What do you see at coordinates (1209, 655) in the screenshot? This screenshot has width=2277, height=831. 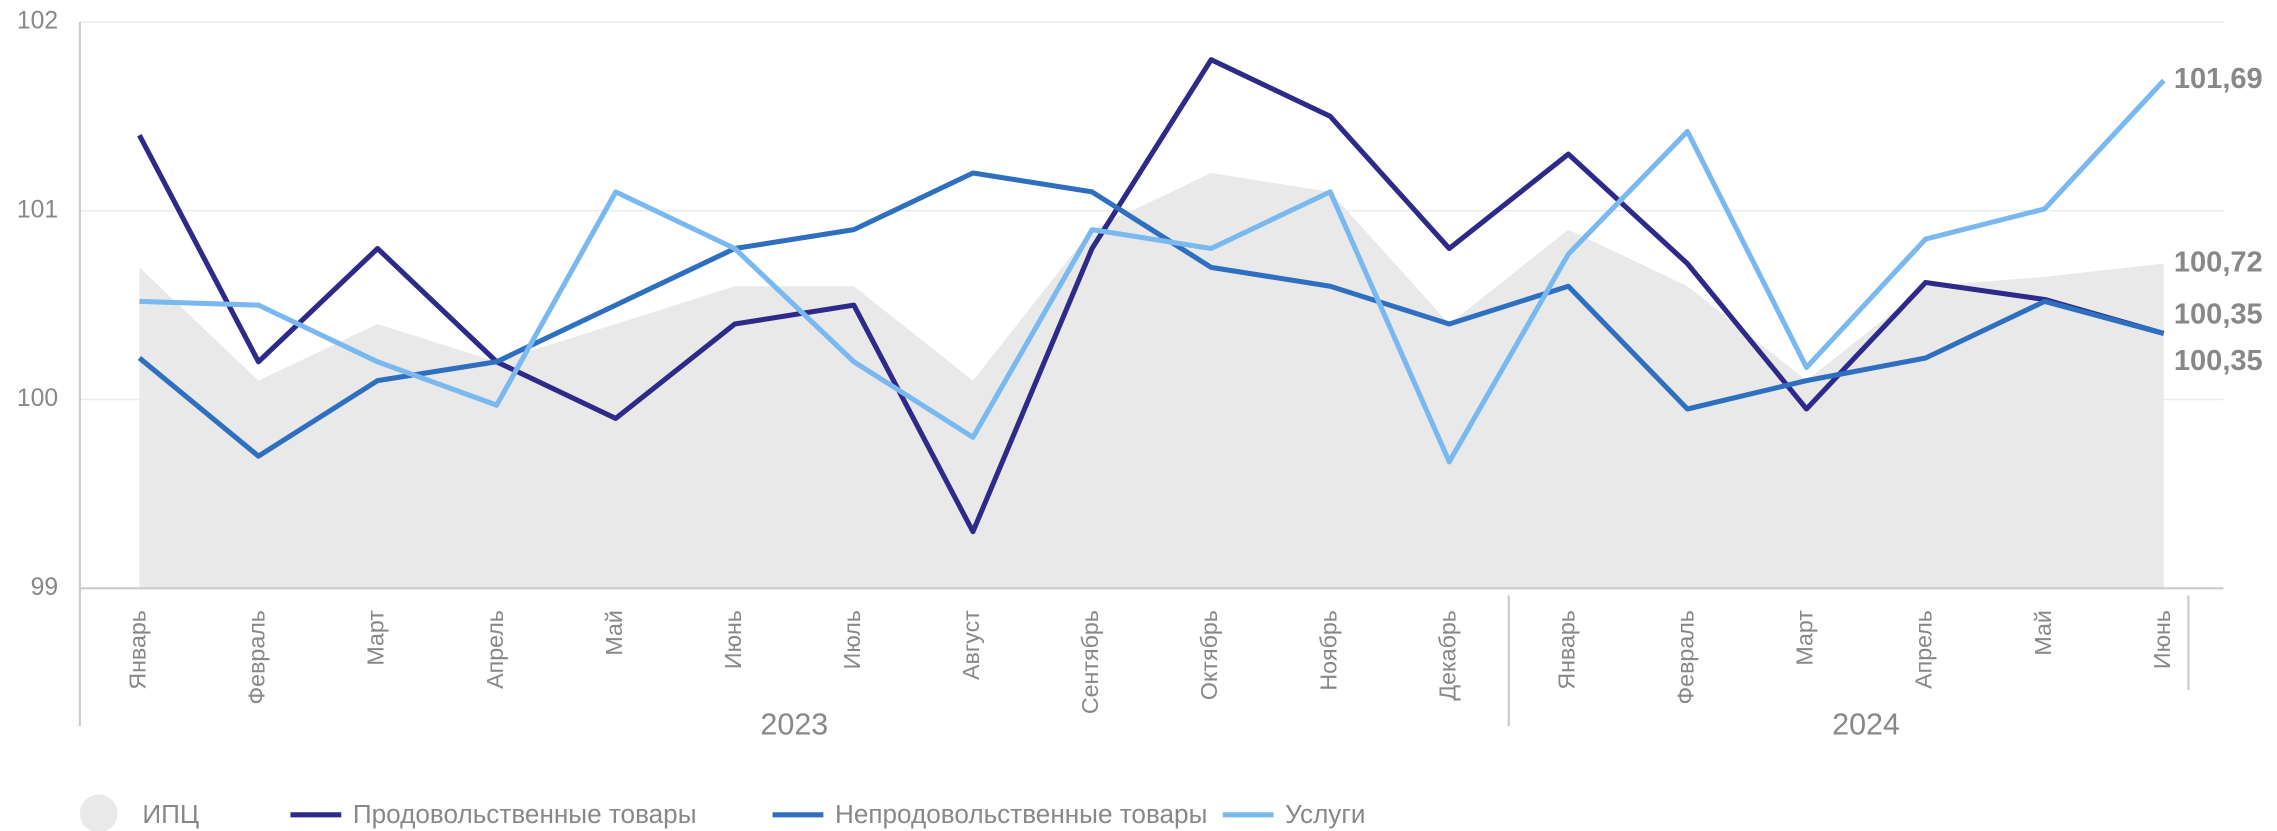 I see `x-tick-label: Октябрь` at bounding box center [1209, 655].